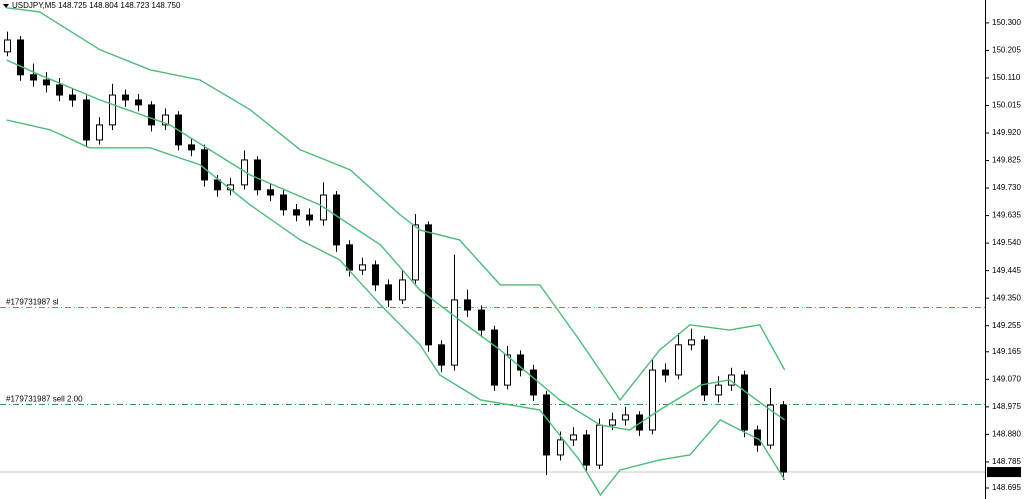 Image resolution: width=1024 pixels, height=499 pixels. What do you see at coordinates (1006, 297) in the screenshot?
I see `y-tick-label: 149.350` at bounding box center [1006, 297].